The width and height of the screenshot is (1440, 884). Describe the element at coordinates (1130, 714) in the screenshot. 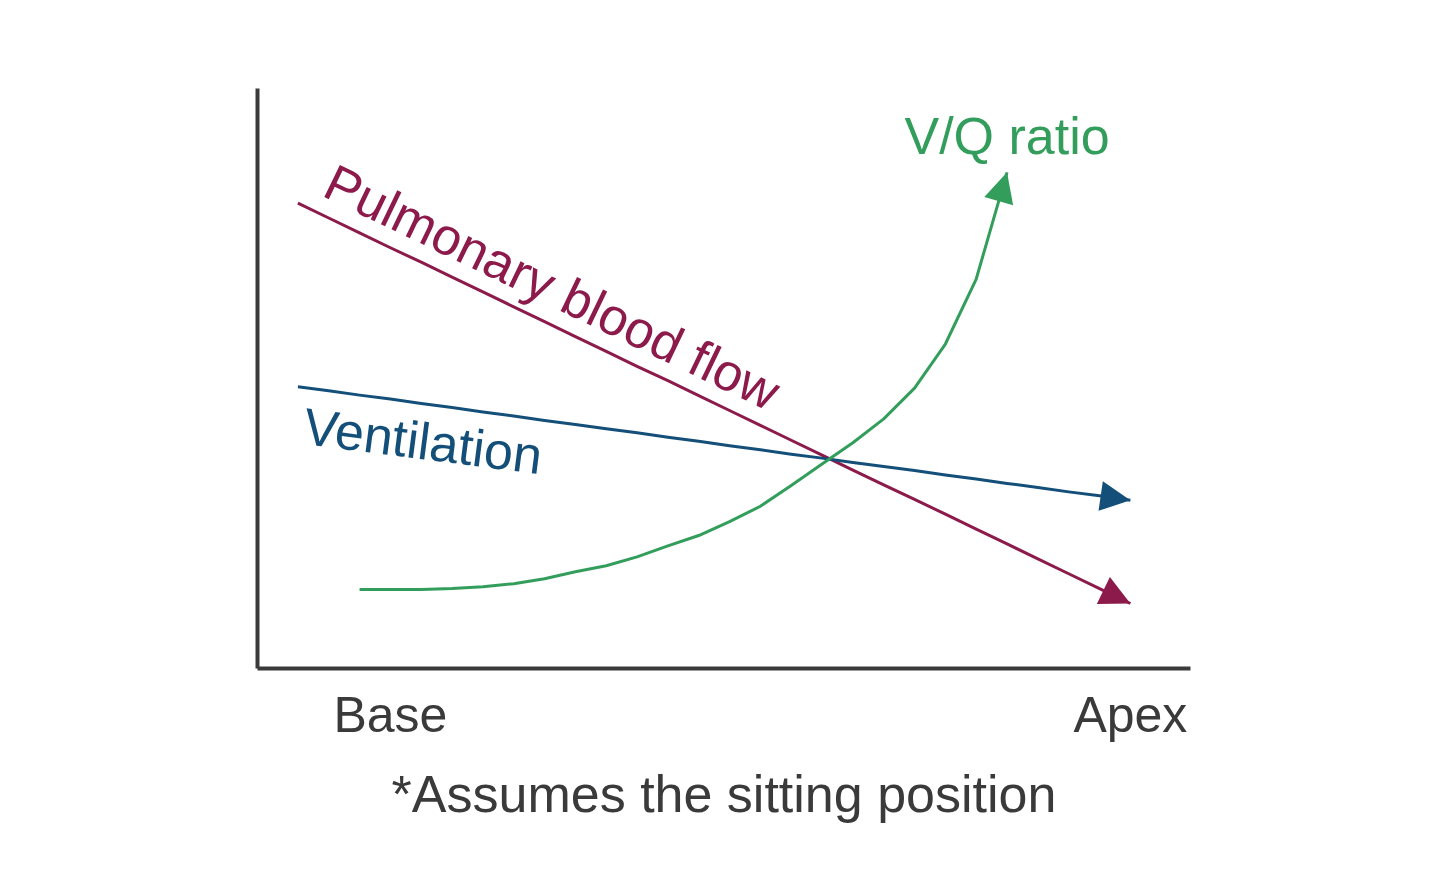

I see `x-tick-label: Apex` at that location.